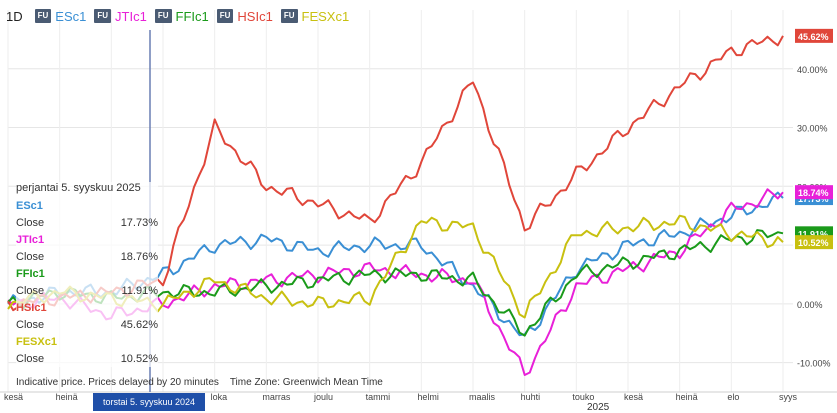 The image size is (837, 413). Describe the element at coordinates (219, 397) in the screenshot. I see `x-tick-label: loka` at that location.